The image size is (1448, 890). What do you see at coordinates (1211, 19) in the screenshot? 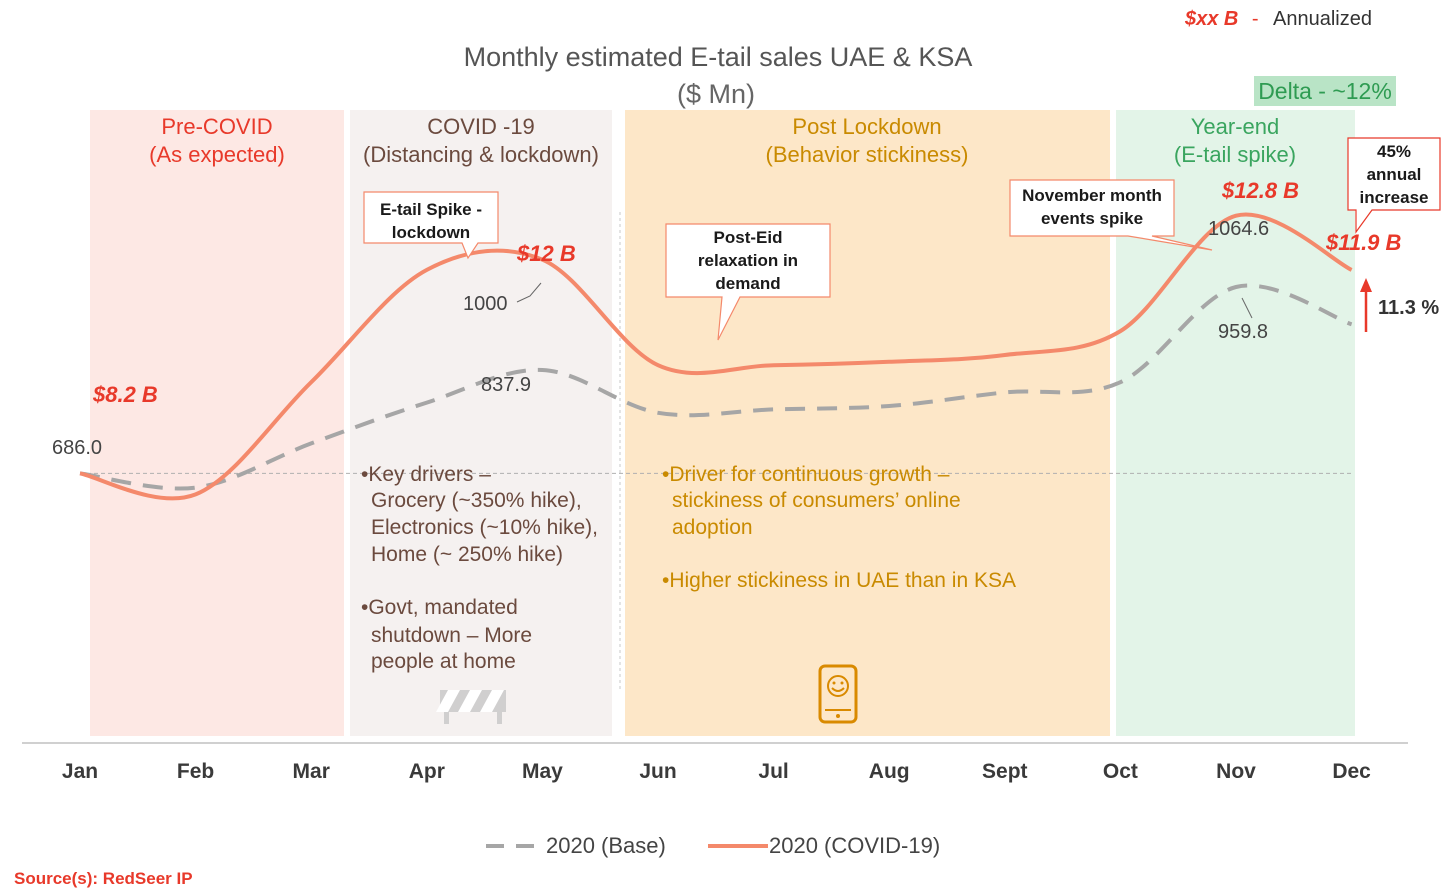
I see `annualized-key: $xx B` at bounding box center [1211, 19].